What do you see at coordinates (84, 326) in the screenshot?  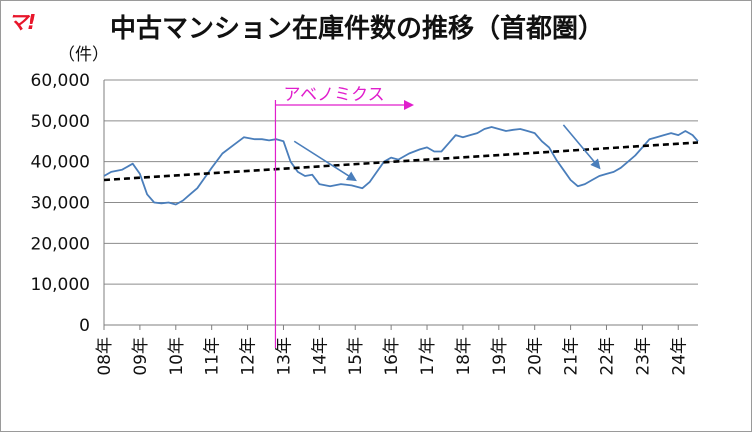 I see `y-tick-label: 0` at bounding box center [84, 326].